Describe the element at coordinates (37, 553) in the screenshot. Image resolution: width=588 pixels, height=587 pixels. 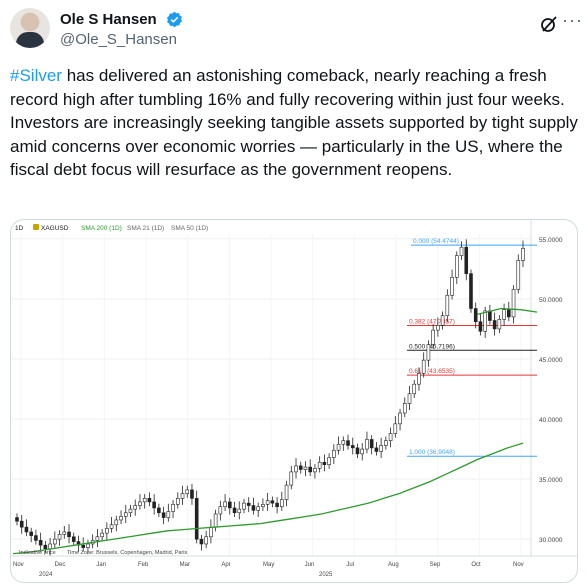
I see `footnote-price: Indicative price` at that location.